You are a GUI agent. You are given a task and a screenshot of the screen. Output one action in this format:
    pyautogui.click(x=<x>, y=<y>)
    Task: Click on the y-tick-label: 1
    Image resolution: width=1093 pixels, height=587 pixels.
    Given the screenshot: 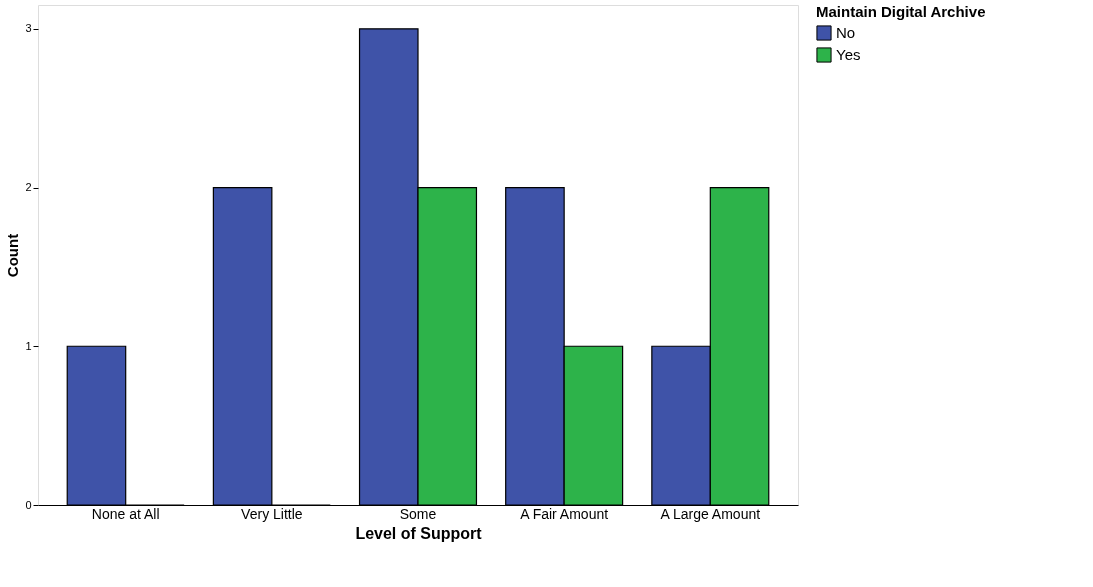 What is the action you would take?
    pyautogui.click(x=28, y=345)
    